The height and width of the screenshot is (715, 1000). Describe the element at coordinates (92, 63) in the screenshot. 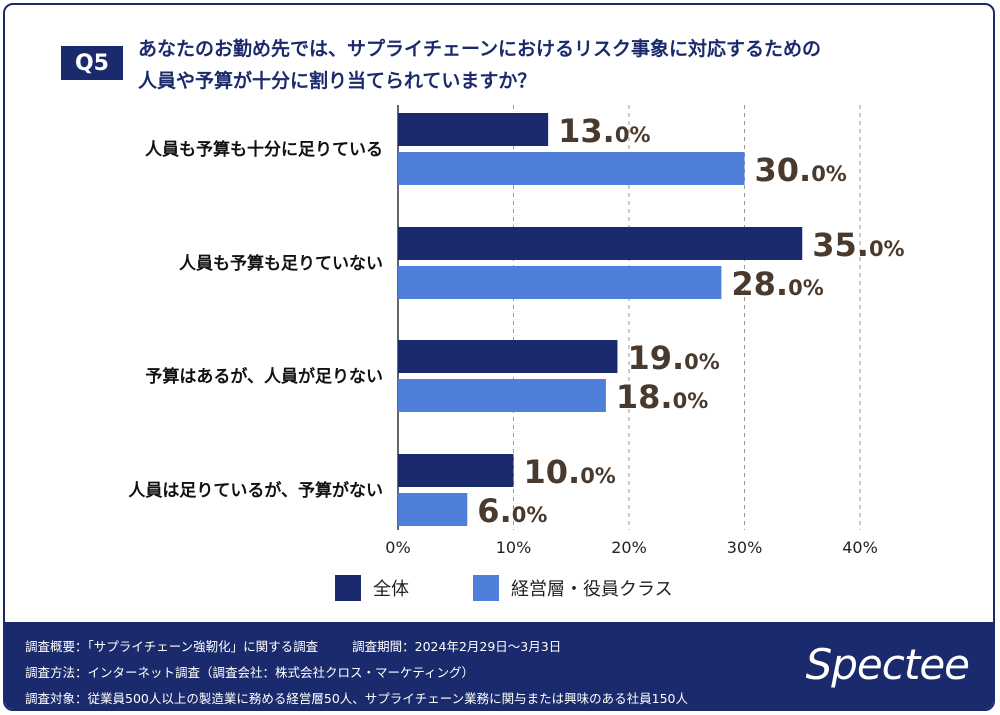

I see `question-badge: Q5` at that location.